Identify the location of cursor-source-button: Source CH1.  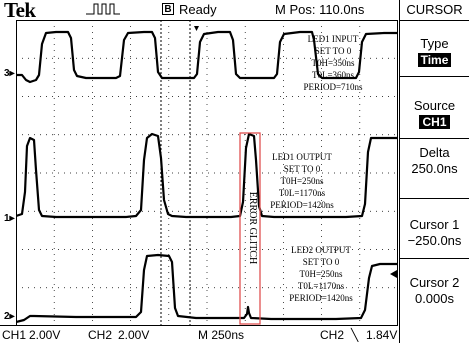
(434, 107).